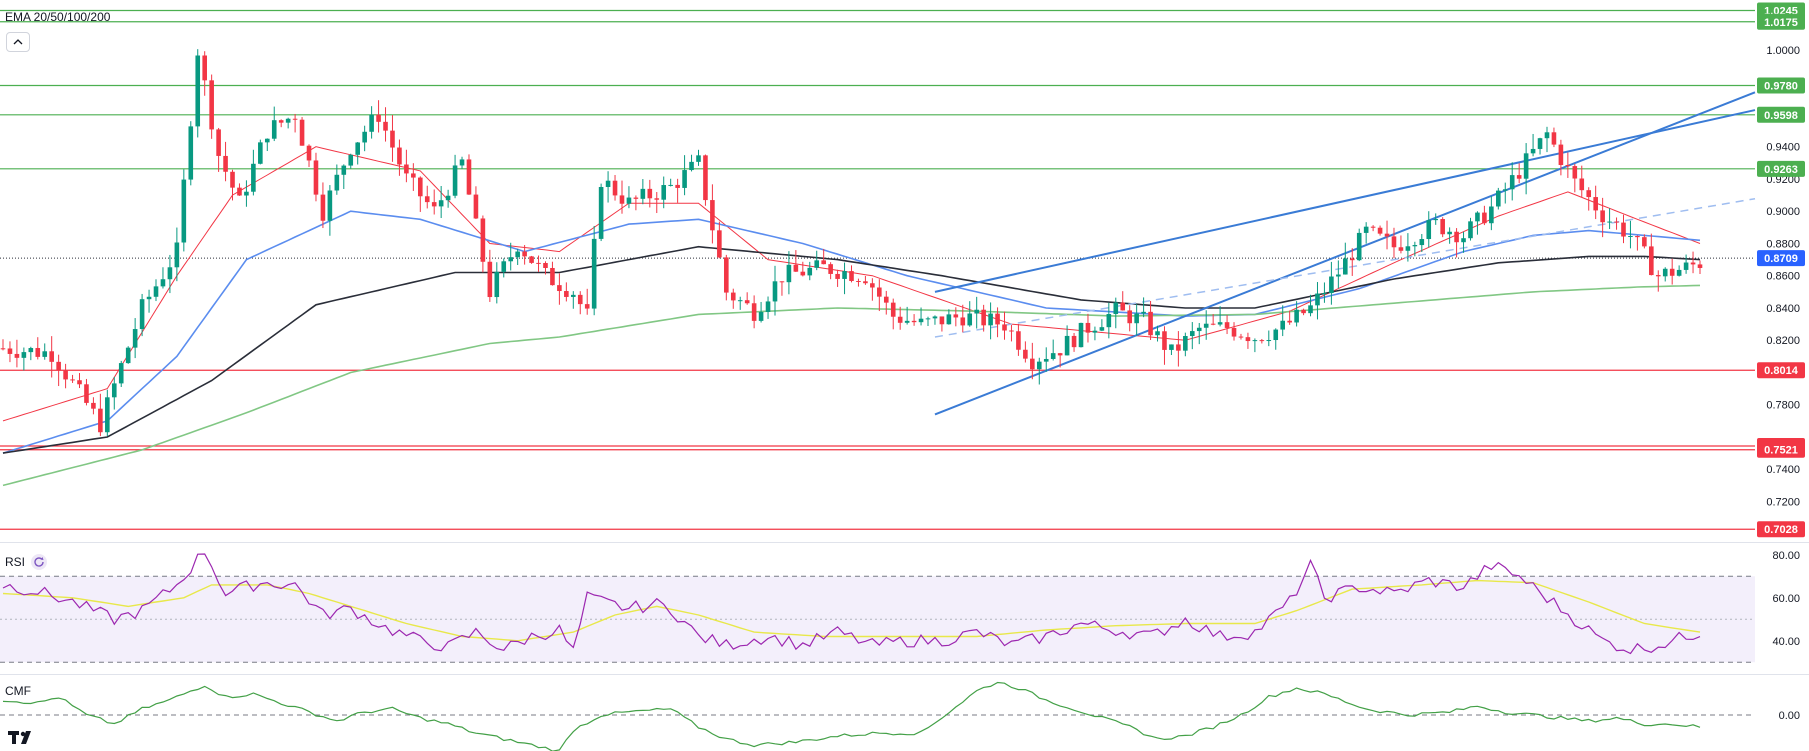 This screenshot has width=1809, height=751. What do you see at coordinates (23, 739) in the screenshot?
I see `tradingview-logo-icon` at bounding box center [23, 739].